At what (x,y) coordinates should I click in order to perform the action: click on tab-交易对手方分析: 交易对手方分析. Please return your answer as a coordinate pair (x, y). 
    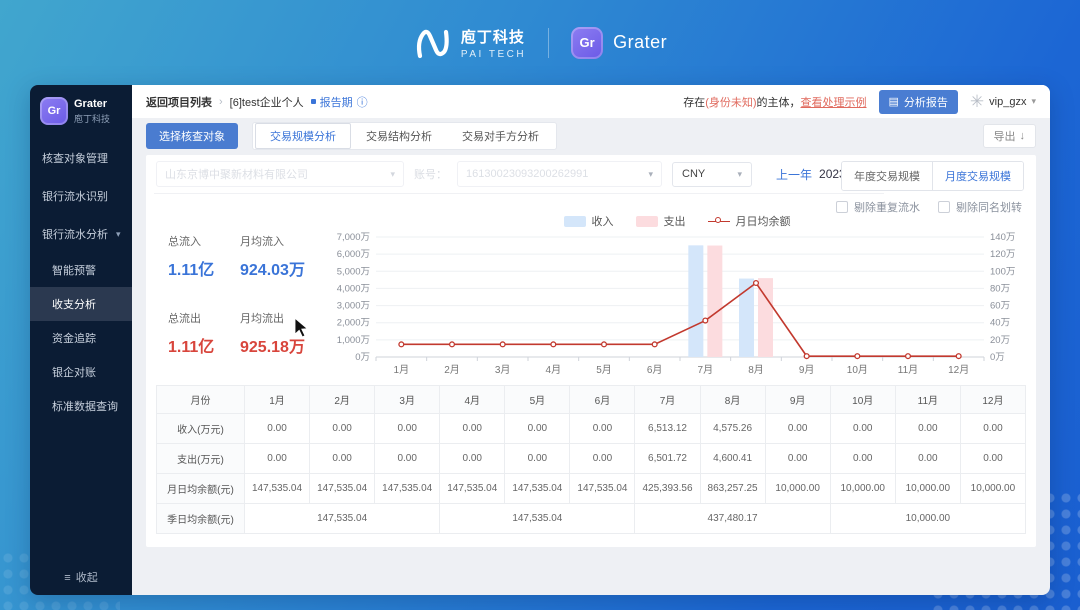
    Looking at the image, I should click on (500, 136).